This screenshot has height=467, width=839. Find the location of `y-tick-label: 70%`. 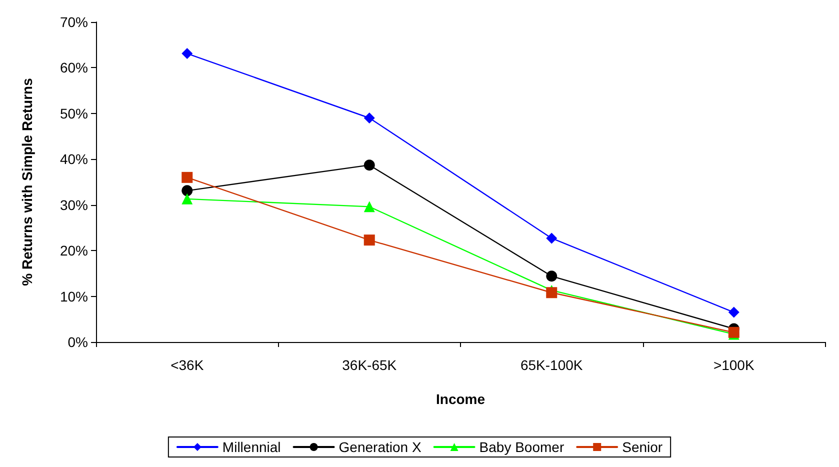

y-tick-label: 70% is located at coordinates (74, 22).